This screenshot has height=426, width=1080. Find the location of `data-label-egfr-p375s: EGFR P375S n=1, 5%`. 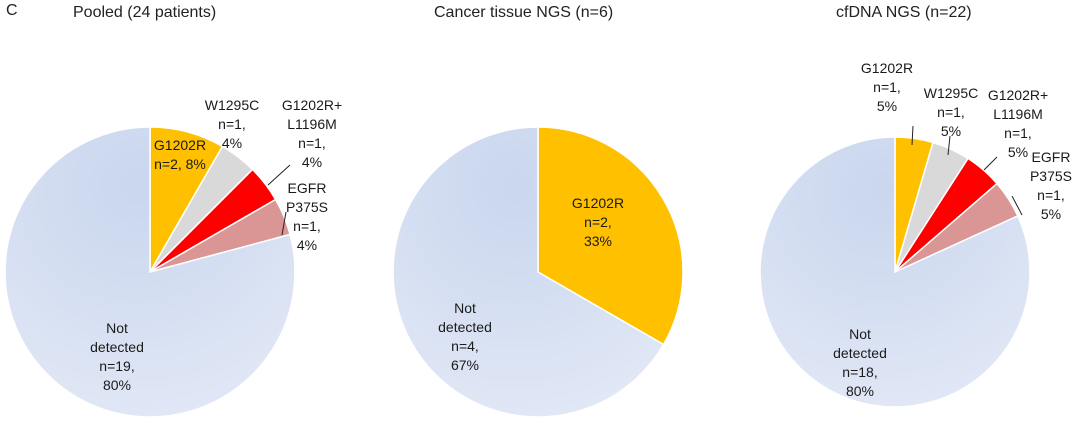

data-label-egfr-p375s: EGFR P375S n=1, 5% is located at coordinates (1051, 185).